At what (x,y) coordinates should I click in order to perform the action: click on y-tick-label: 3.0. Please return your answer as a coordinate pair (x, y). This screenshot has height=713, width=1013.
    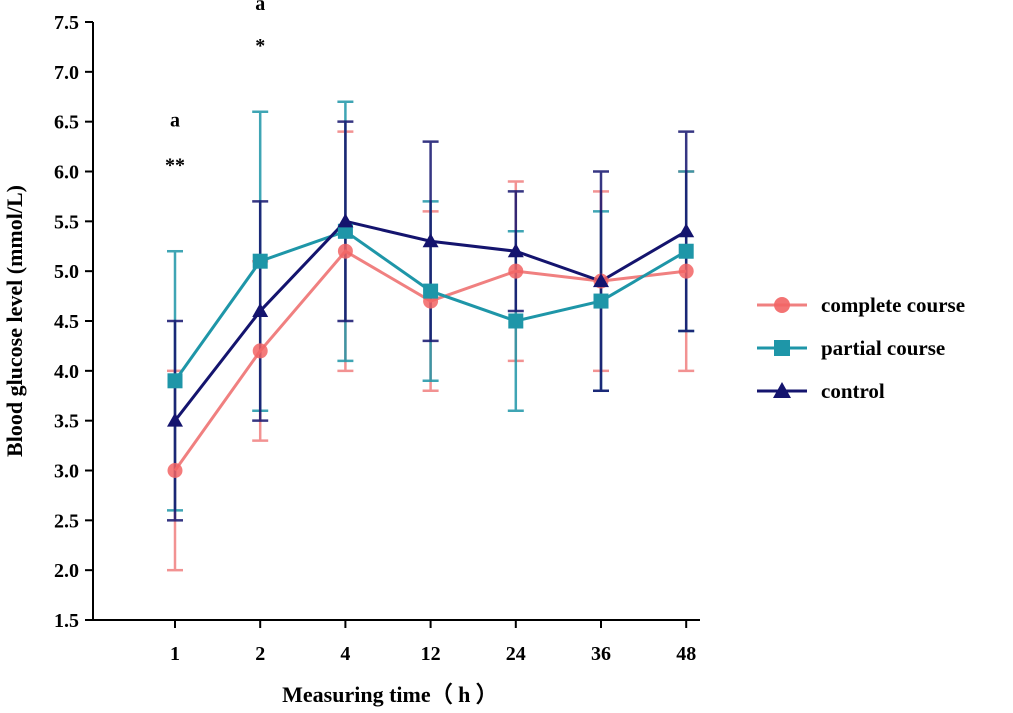
    Looking at the image, I should click on (66, 472).